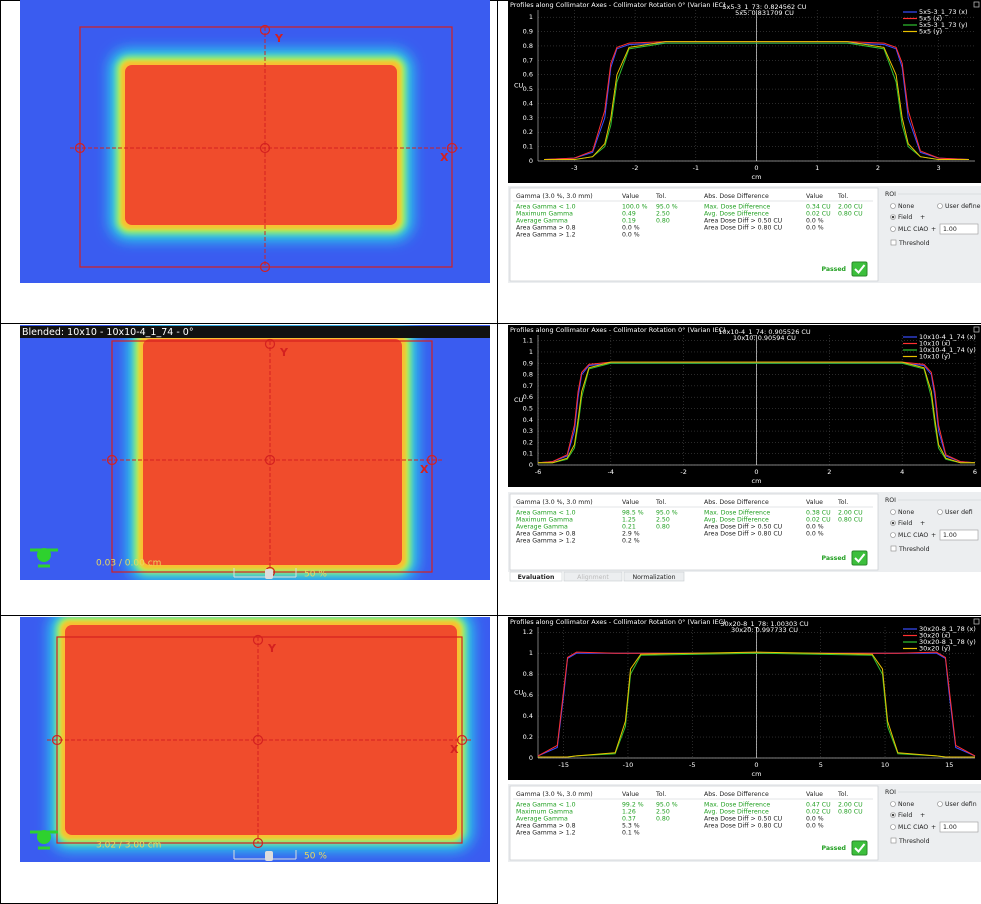 The width and height of the screenshot is (981, 904). What do you see at coordinates (933, 827) in the screenshot?
I see `roi-plus: +` at bounding box center [933, 827].